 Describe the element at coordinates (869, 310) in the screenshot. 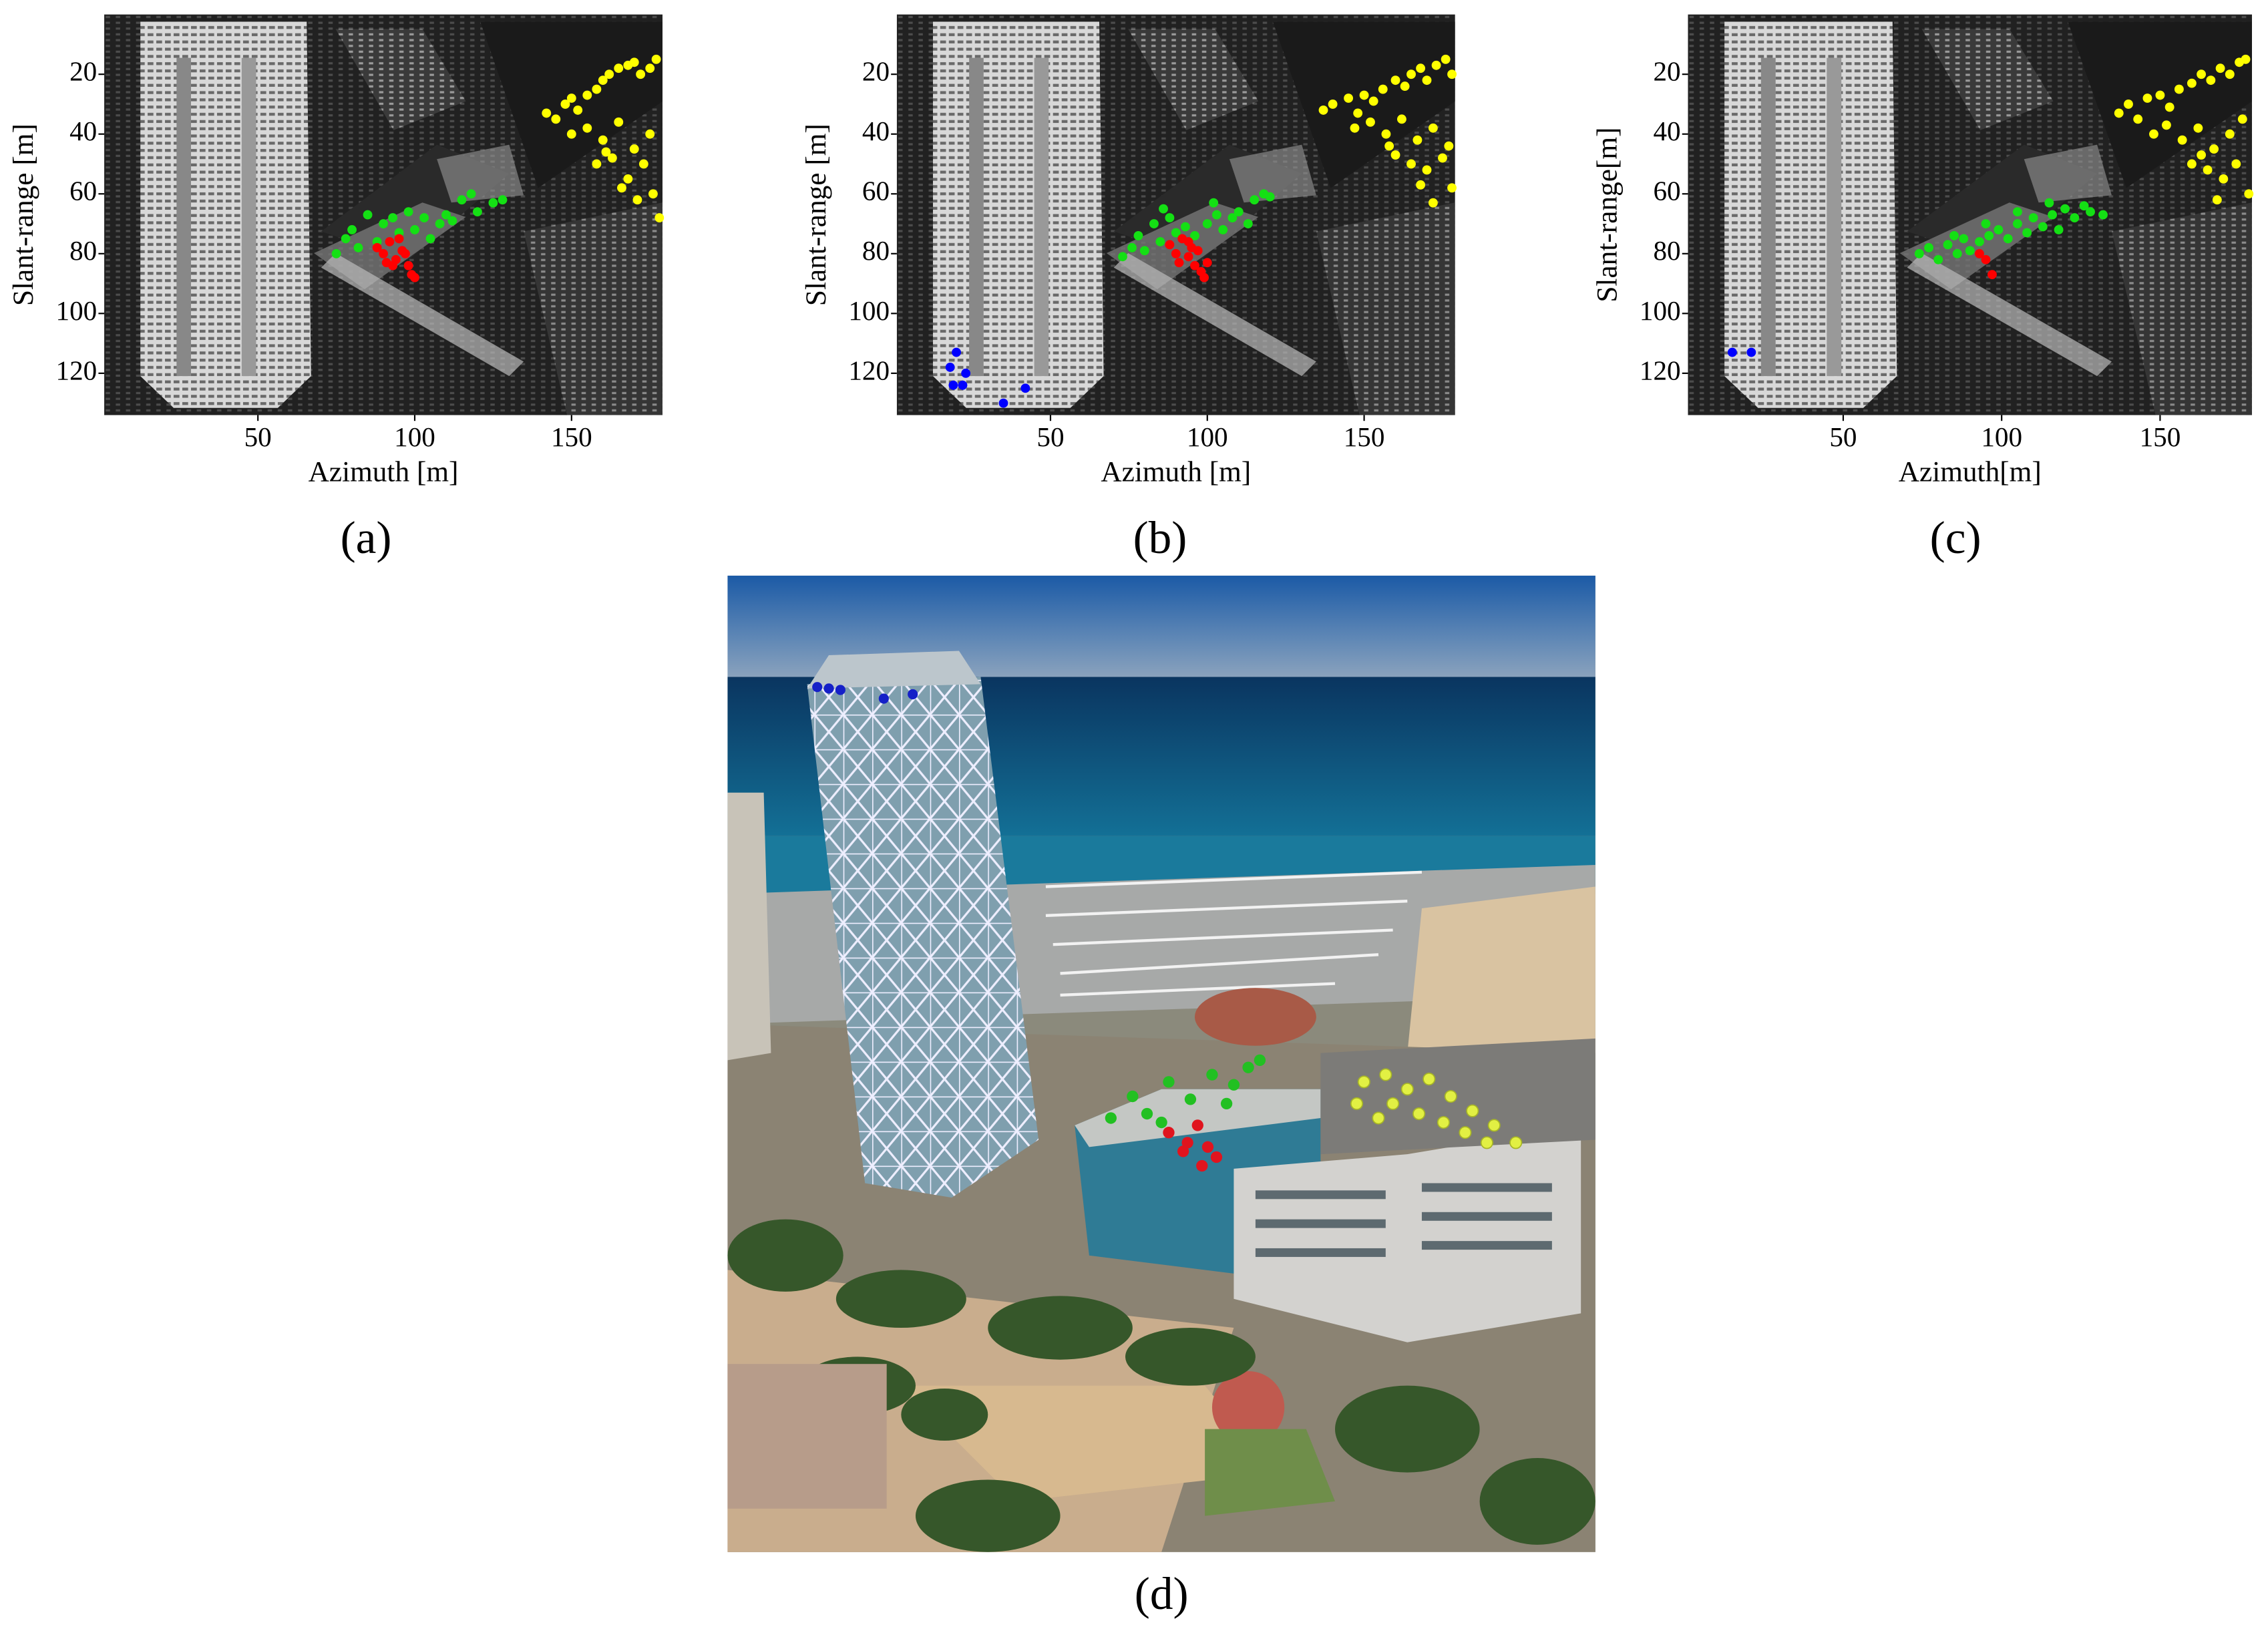

I see `y-tick-label: 100` at that location.